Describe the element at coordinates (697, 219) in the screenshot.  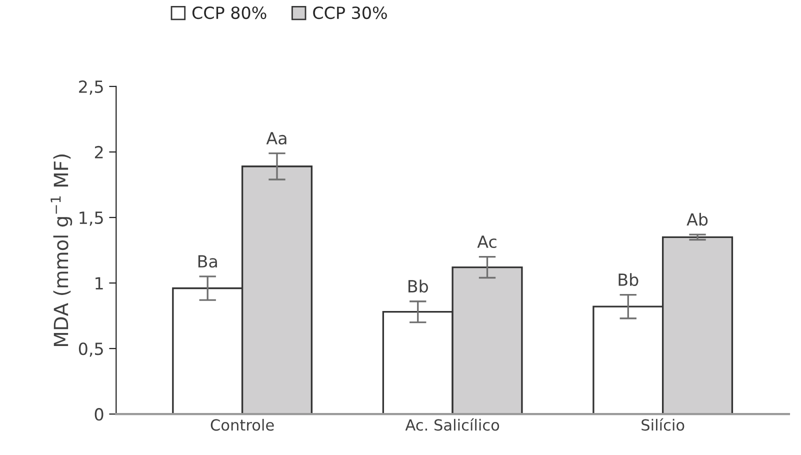
I see `data-label: Ab` at that location.